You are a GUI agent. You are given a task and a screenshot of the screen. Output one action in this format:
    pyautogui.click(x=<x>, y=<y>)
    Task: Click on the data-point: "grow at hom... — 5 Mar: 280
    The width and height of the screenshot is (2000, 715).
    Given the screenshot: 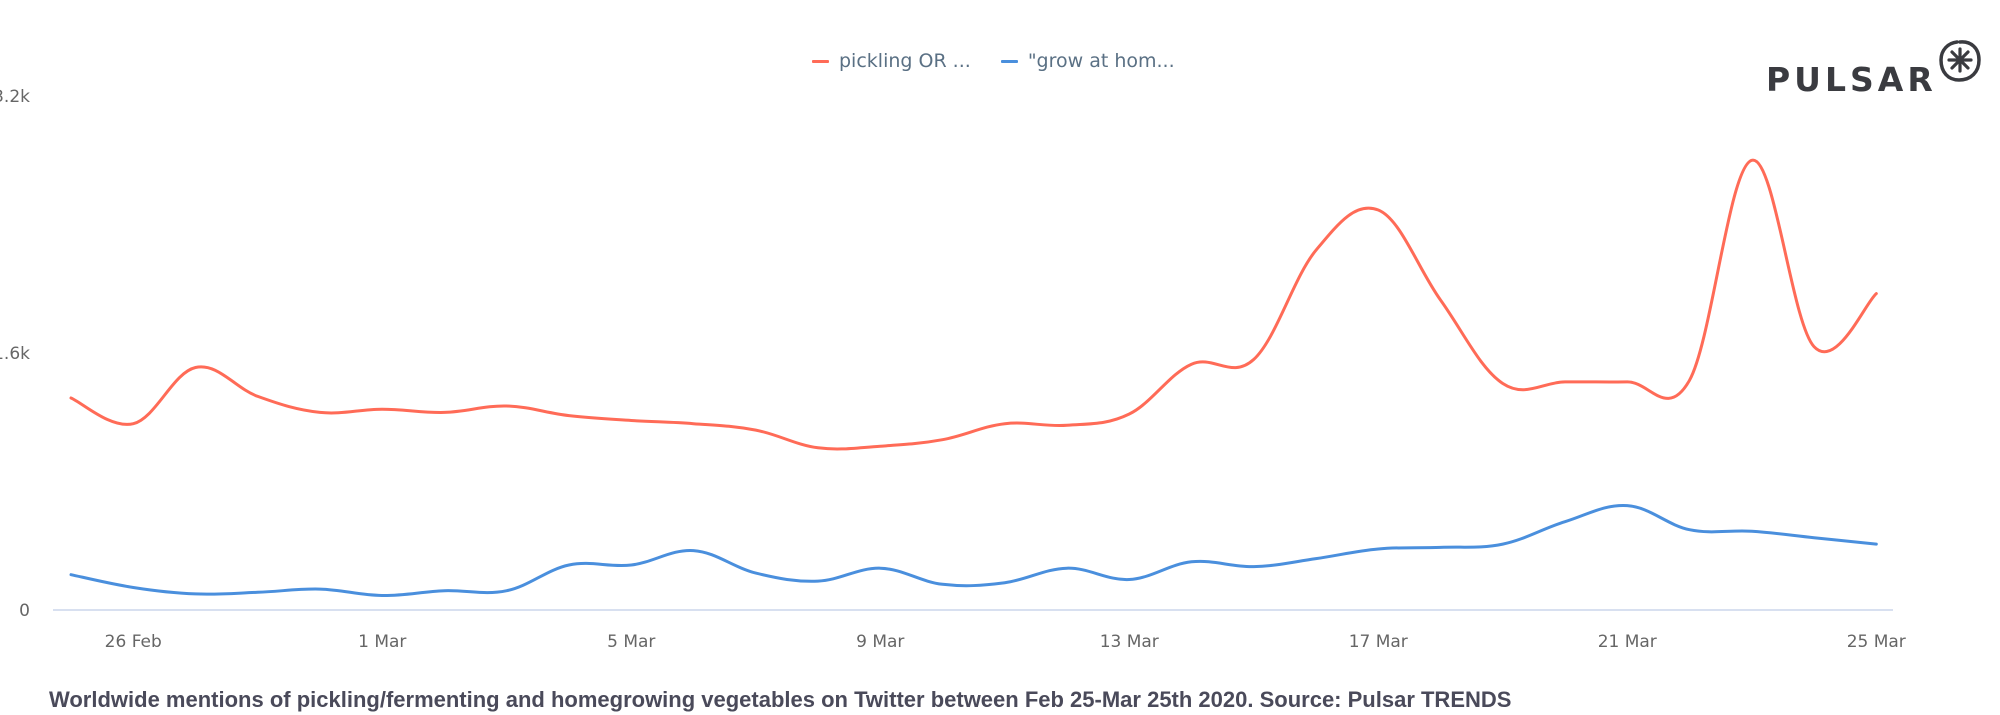 What is the action you would take?
    pyautogui.click(x=631, y=565)
    